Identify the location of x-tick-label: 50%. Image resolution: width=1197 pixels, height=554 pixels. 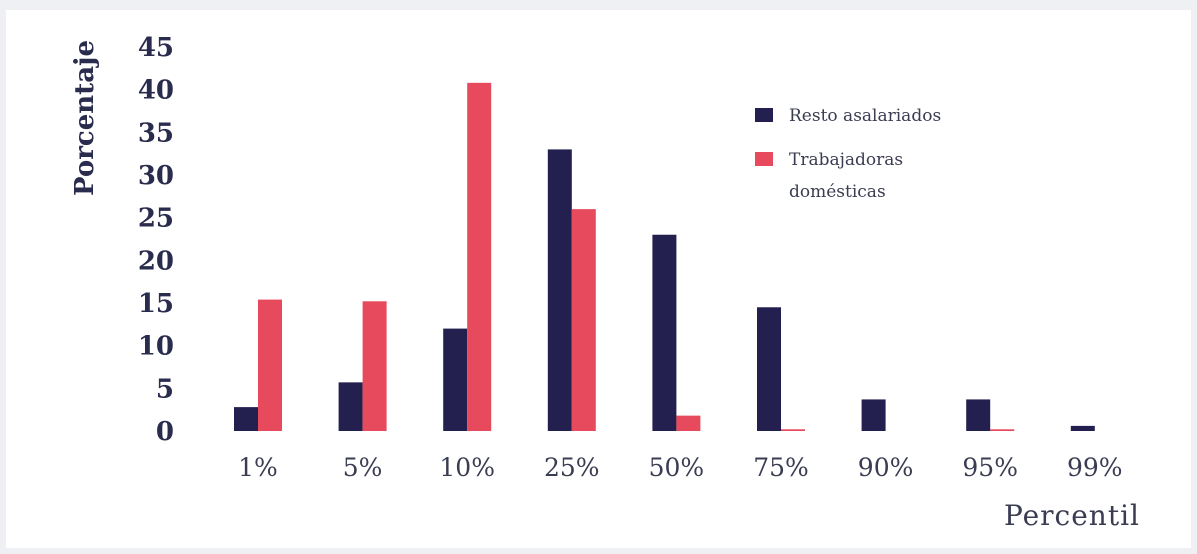
(677, 467).